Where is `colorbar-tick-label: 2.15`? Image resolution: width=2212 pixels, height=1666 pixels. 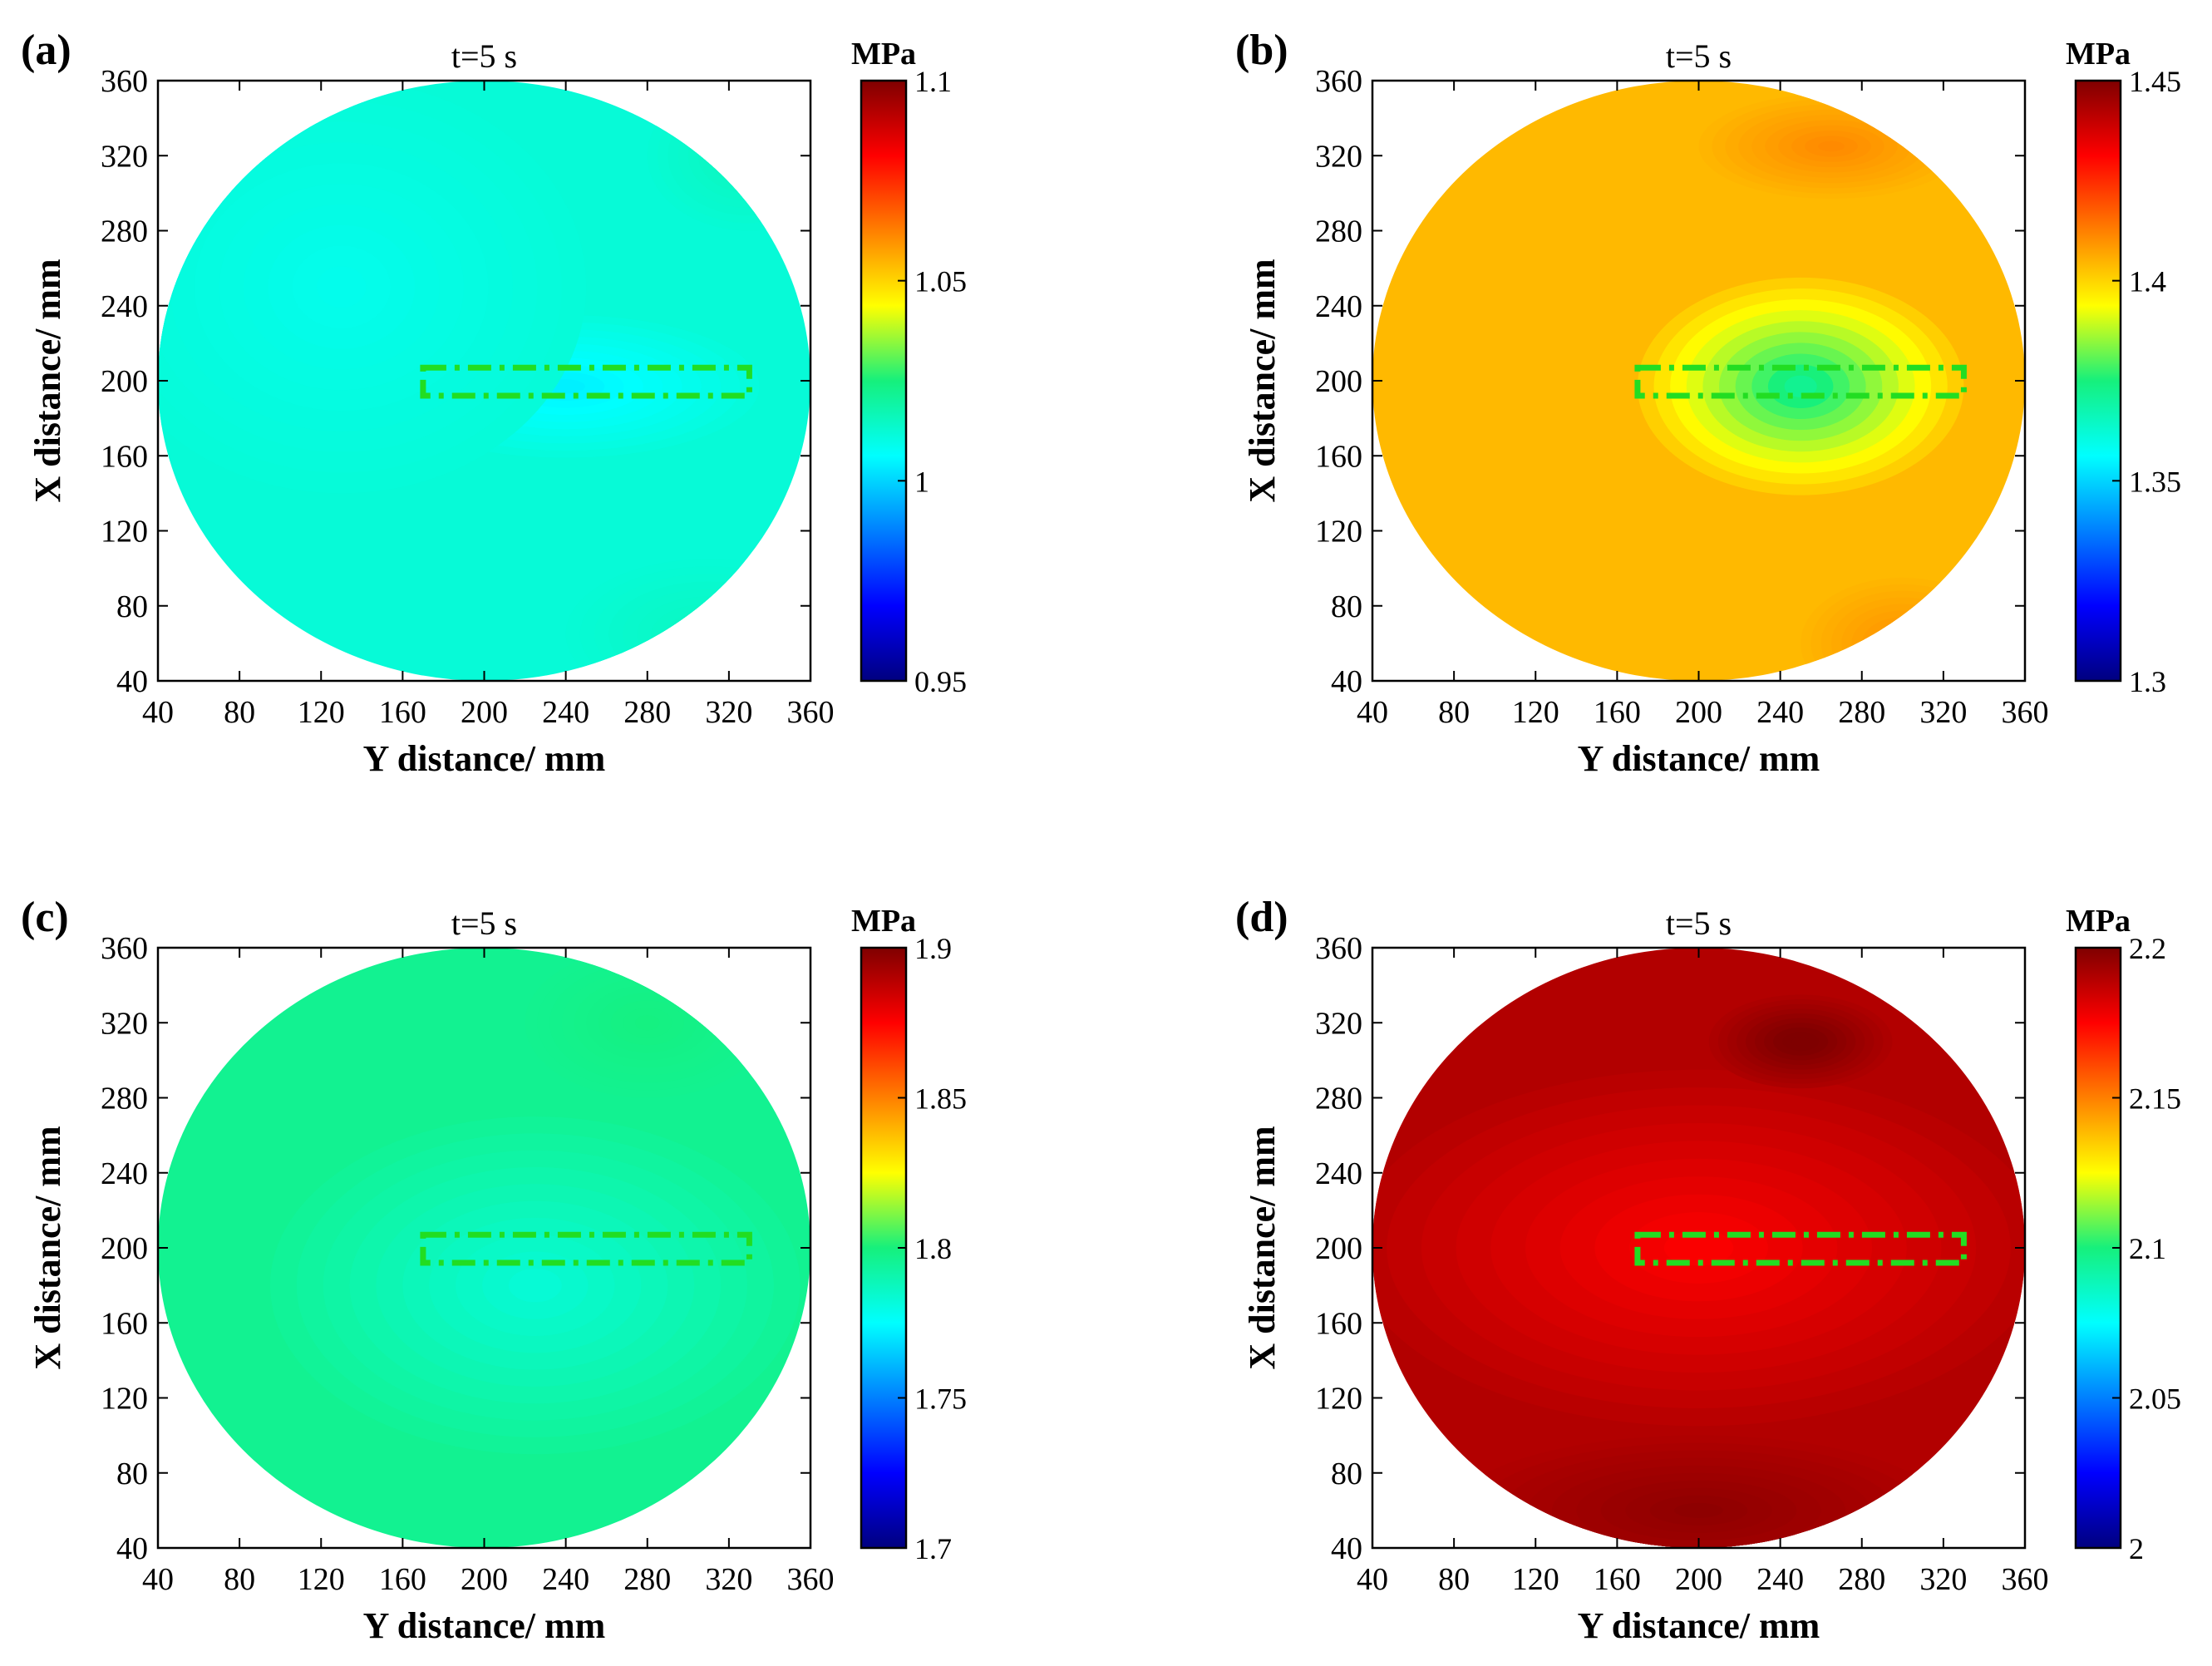
colorbar-tick-label: 2.15 is located at coordinates (2155, 1099).